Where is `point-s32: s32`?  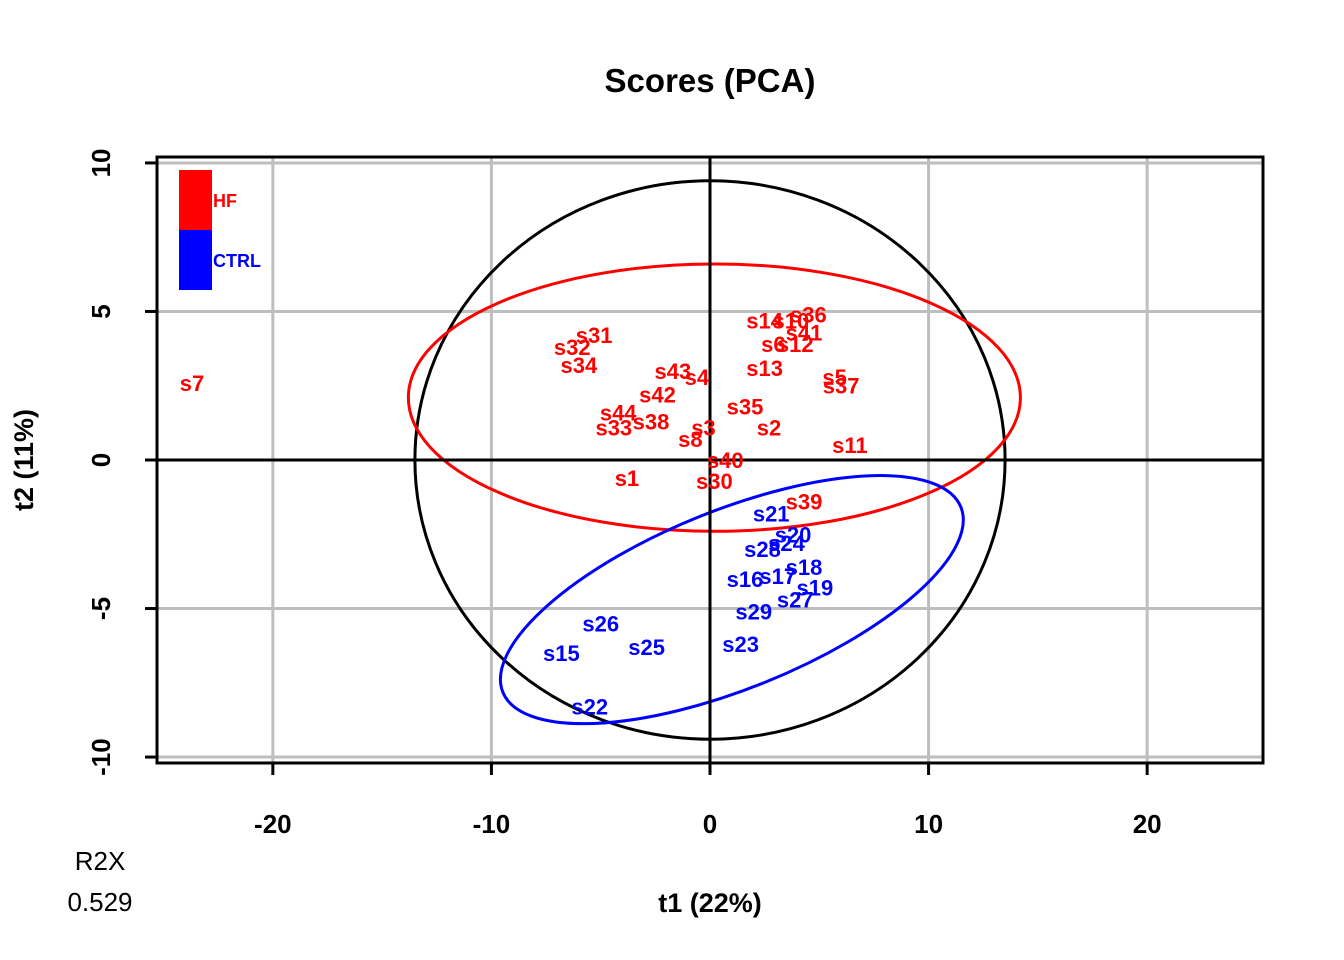 point-s32: s32 is located at coordinates (572, 347).